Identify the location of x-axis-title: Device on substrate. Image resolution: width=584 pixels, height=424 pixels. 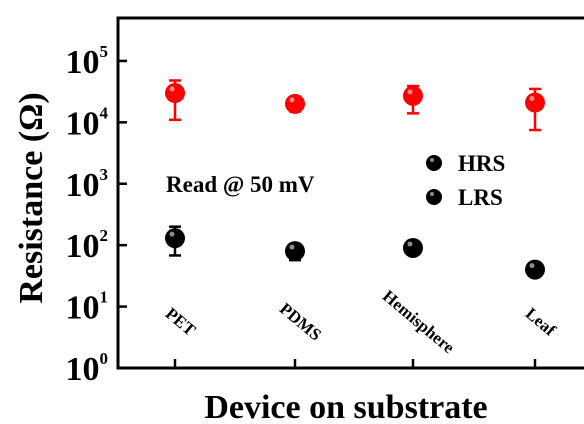
(345, 406).